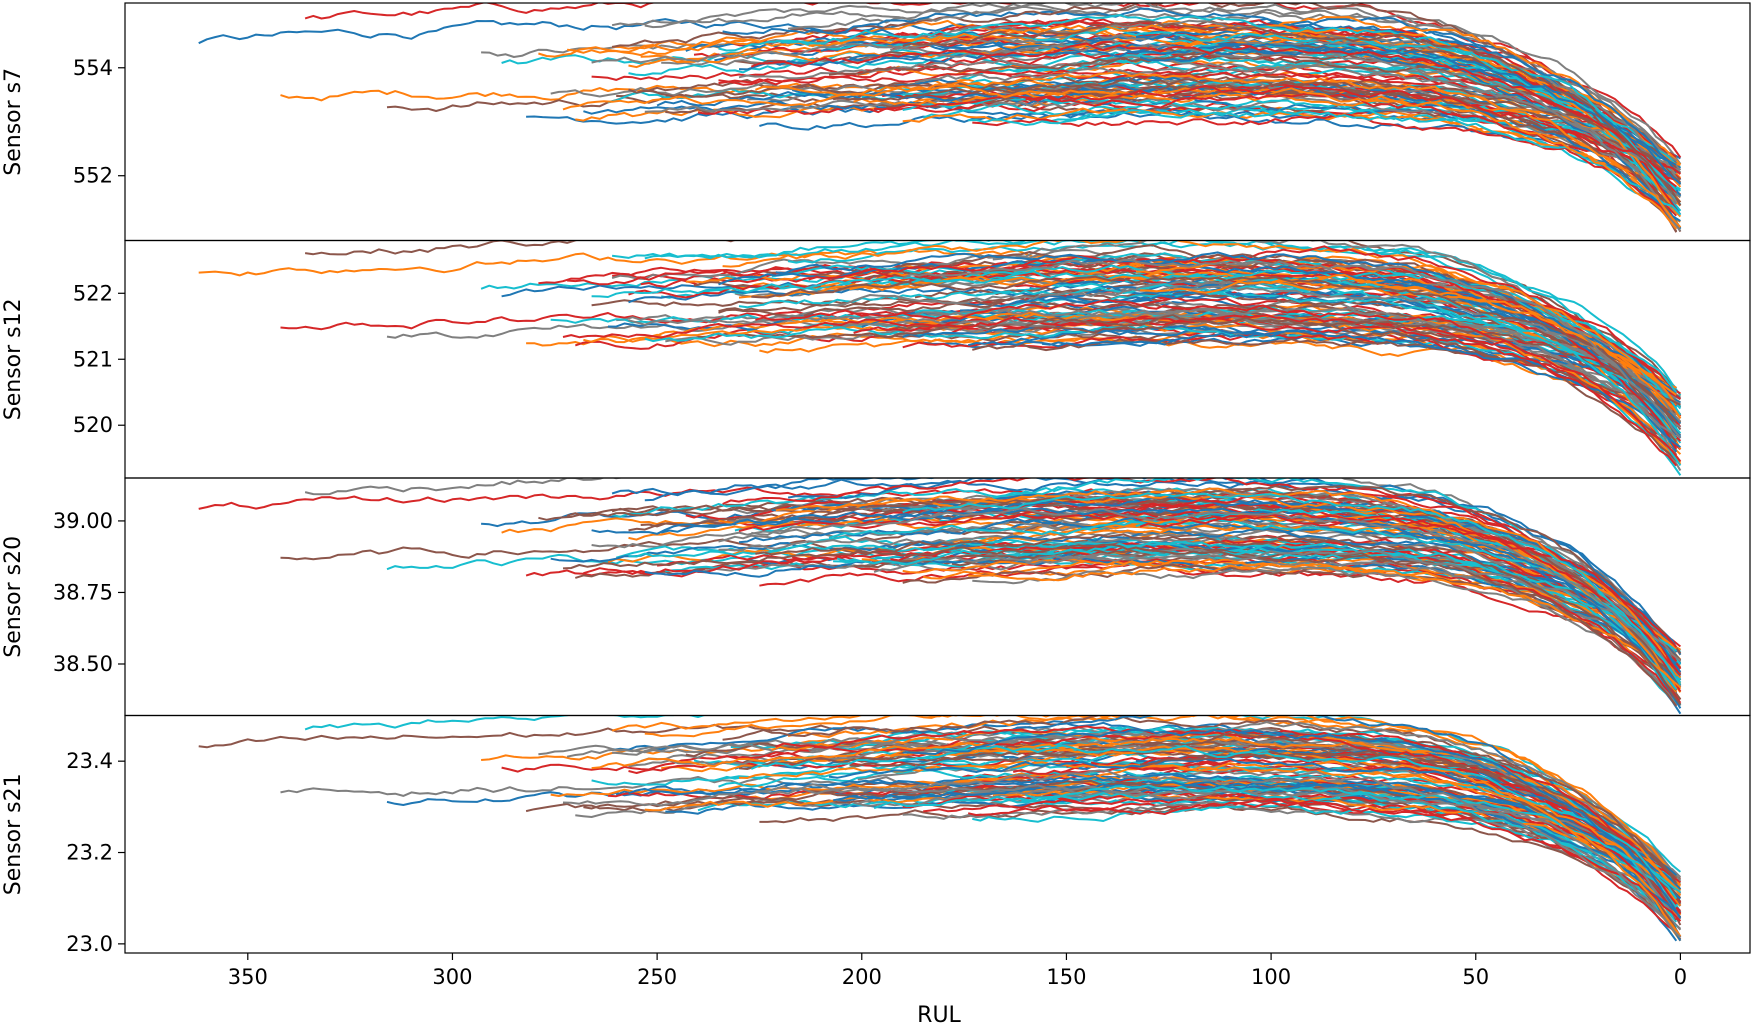 This screenshot has height=1028, width=1756. What do you see at coordinates (83, 664) in the screenshot?
I see `y-tick-label: 38.50` at bounding box center [83, 664].